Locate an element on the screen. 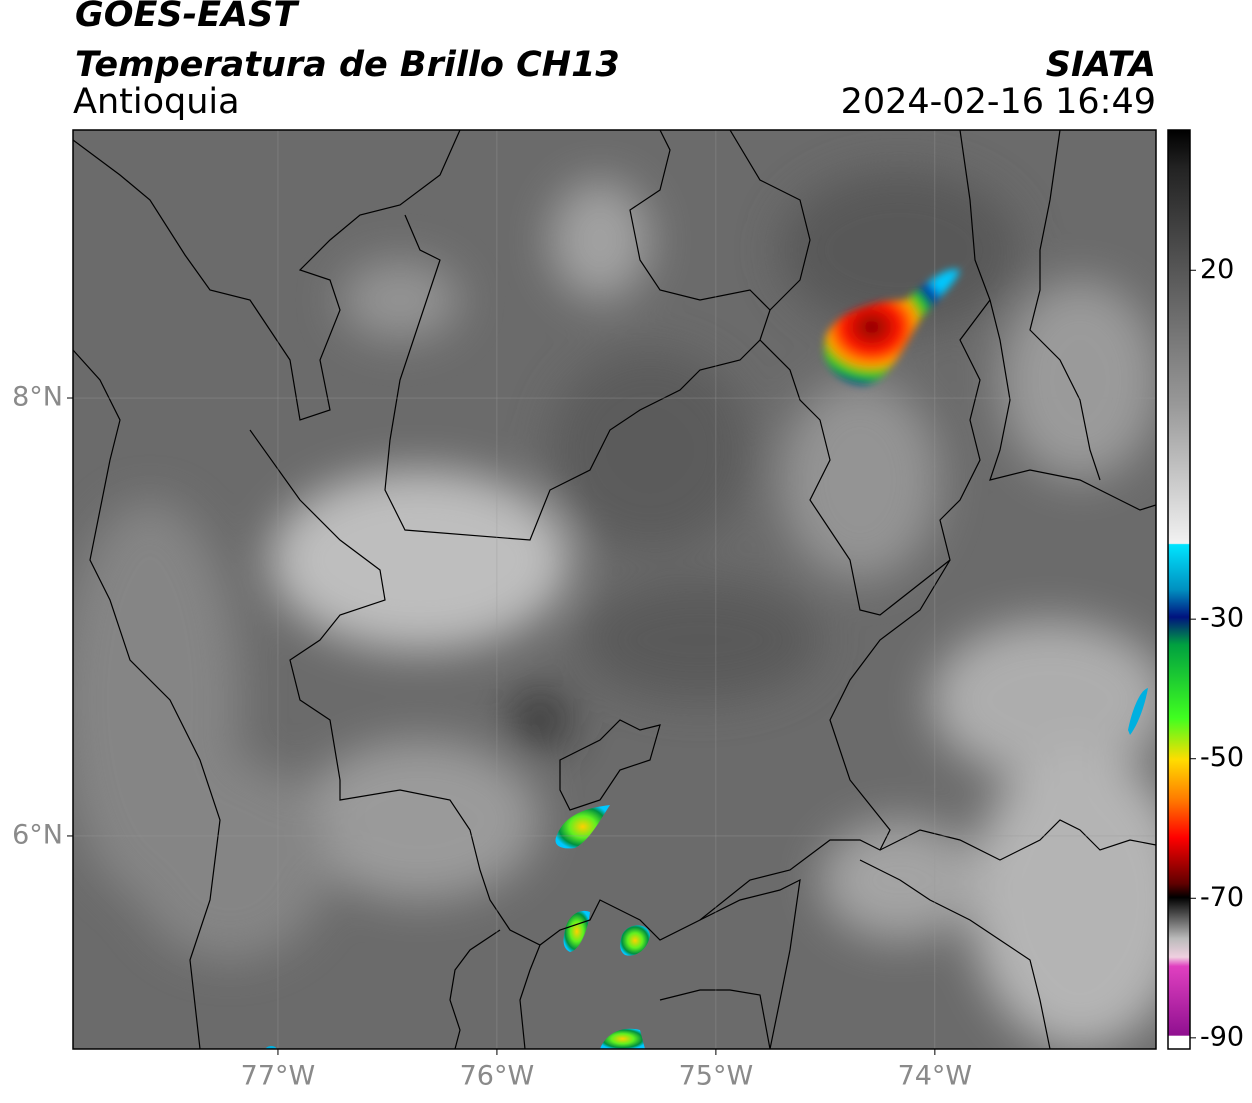 This screenshot has width=1252, height=1103. y-tick-label: 6°N is located at coordinates (37, 834).